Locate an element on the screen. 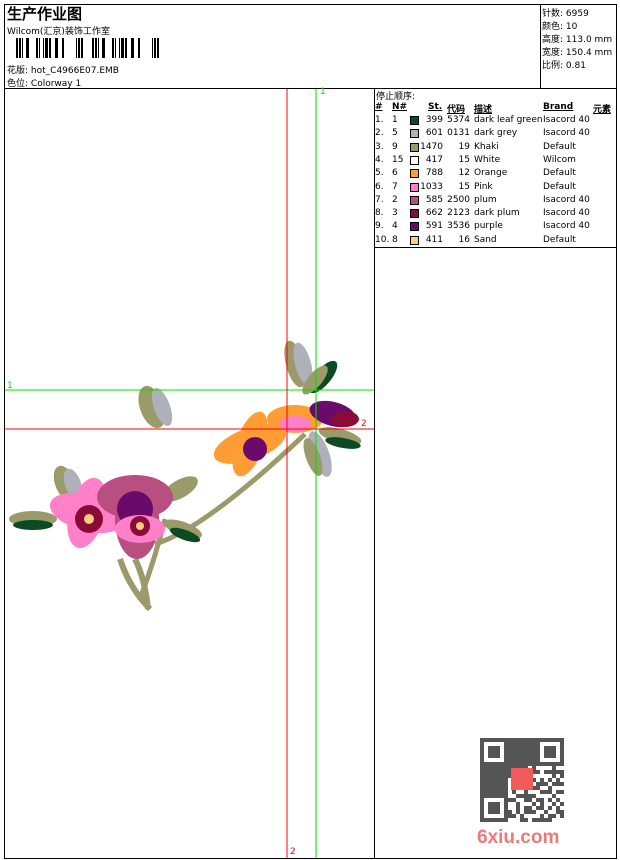 This screenshot has width=620, height=860. stitch-count: 585 is located at coordinates (434, 199).